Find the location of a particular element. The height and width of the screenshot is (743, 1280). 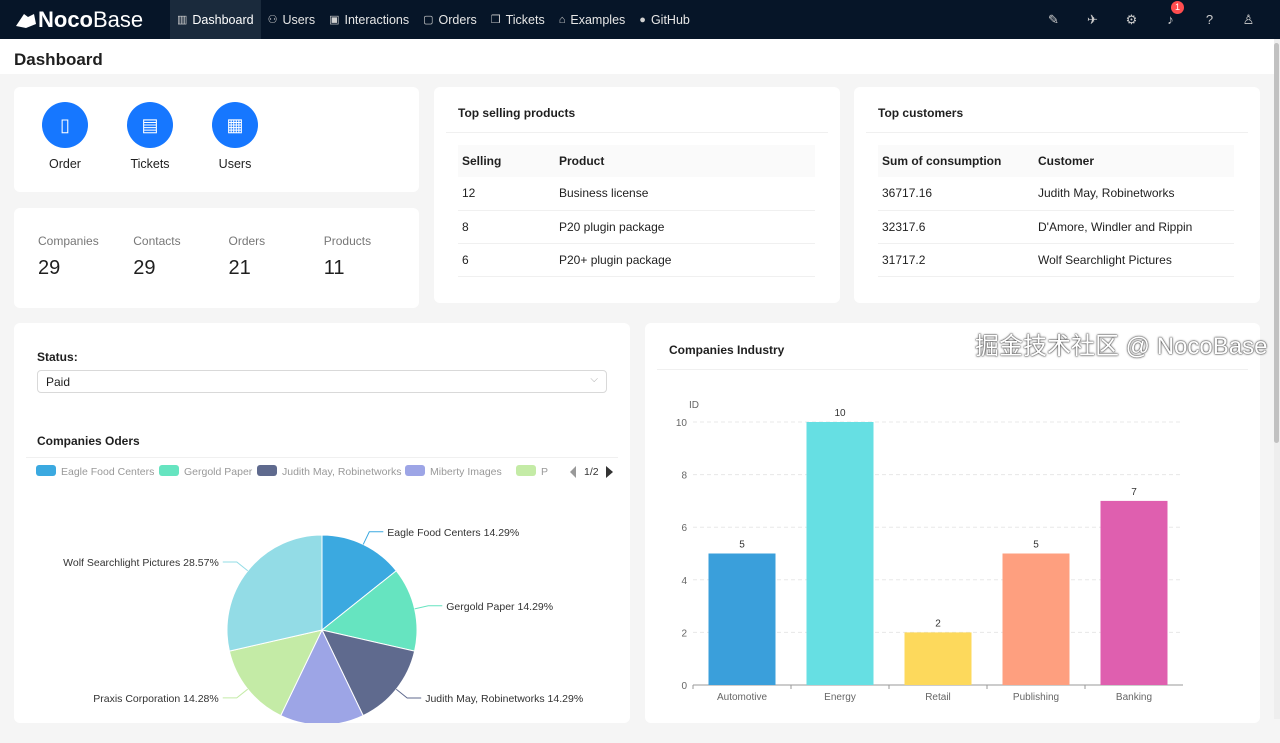

github-icon: ● is located at coordinates (642, 19).